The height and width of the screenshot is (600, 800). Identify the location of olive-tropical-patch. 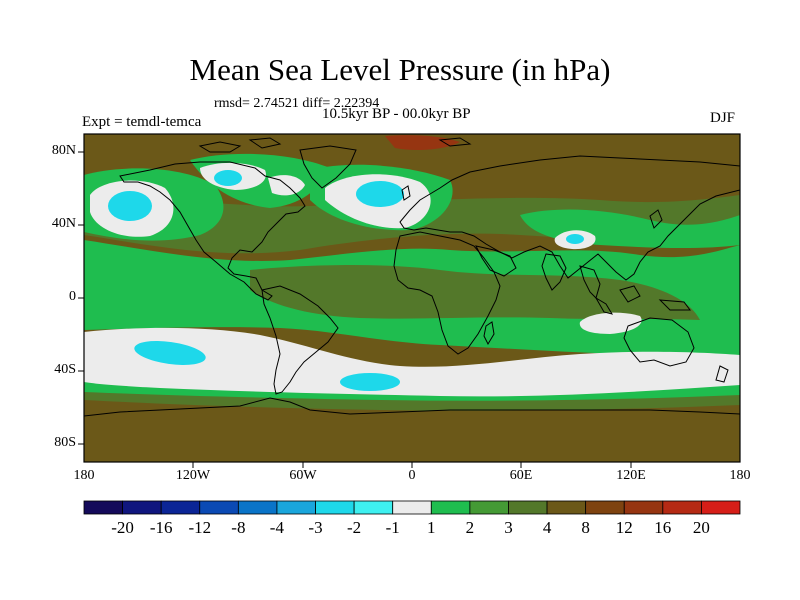
(475, 292).